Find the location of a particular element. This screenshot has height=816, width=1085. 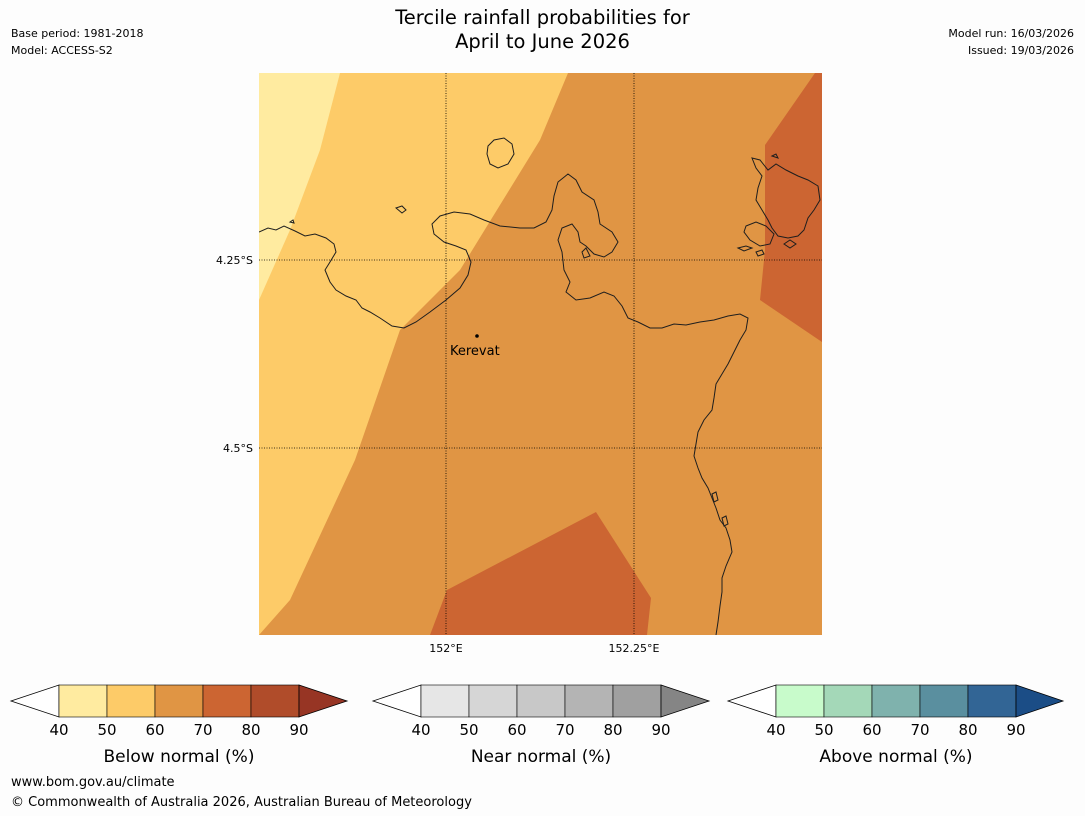

colorbar-above-high-extension is located at coordinates (1040, 701).